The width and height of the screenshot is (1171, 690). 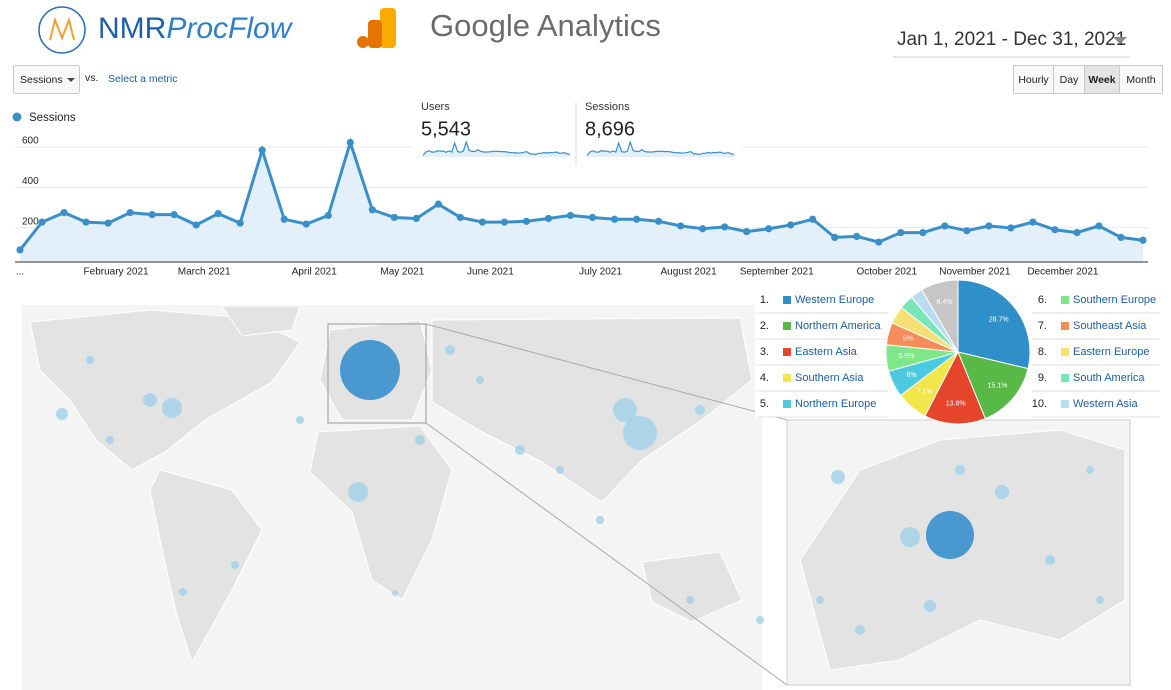 I want to click on slice-label: 8.4%, so click(x=944, y=302).